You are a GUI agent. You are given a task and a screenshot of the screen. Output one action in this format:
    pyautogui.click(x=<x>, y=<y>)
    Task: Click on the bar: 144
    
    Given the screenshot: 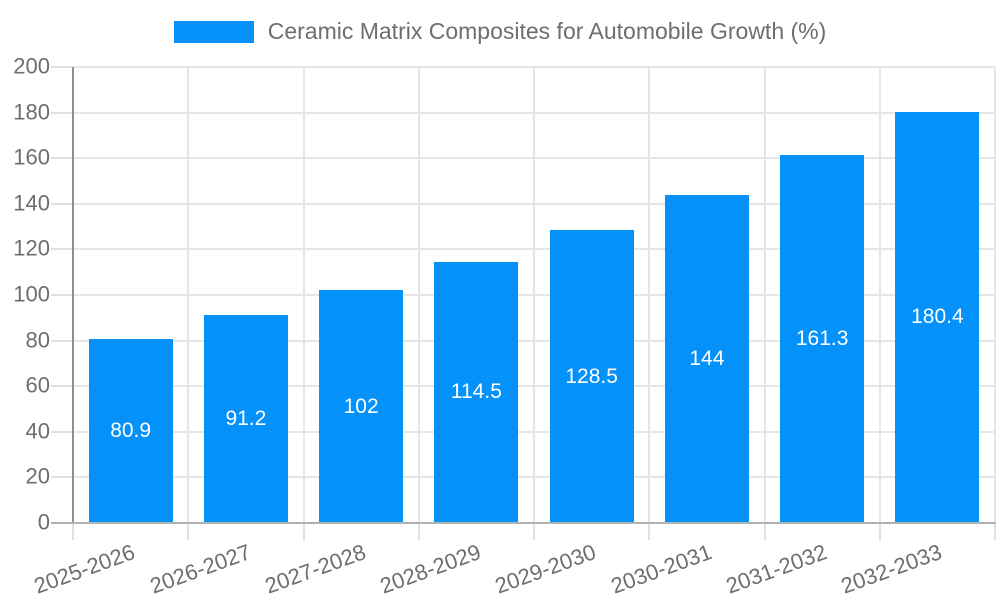 What is the action you would take?
    pyautogui.click(x=706, y=358)
    